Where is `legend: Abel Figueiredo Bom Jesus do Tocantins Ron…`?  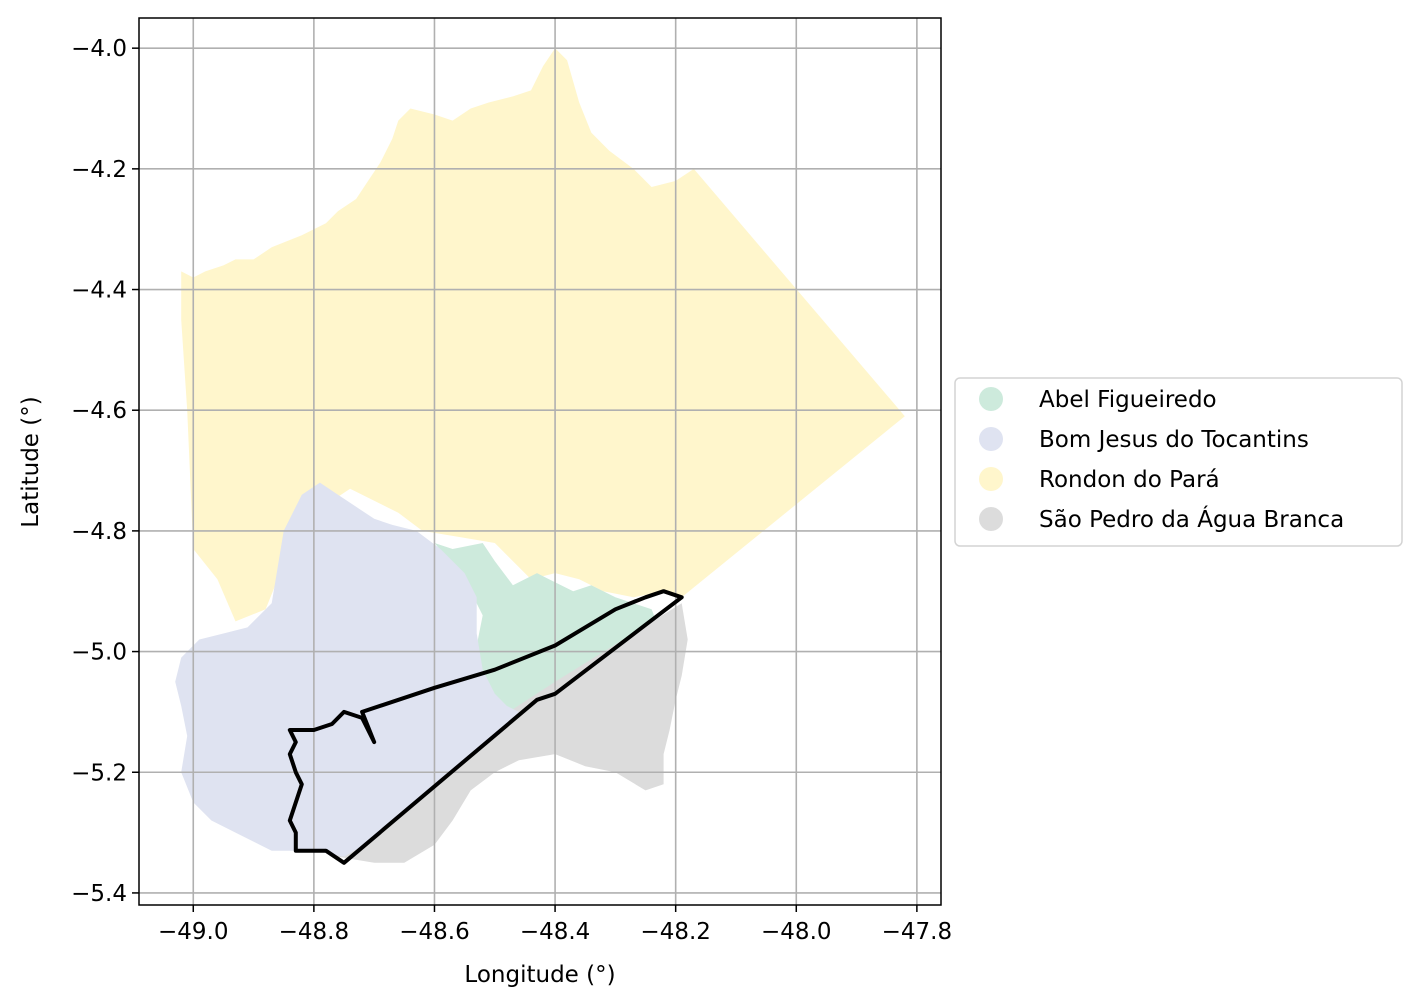 legend: Abel Figueiredo Bom Jesus do Tocantins Ron… is located at coordinates (1178, 462).